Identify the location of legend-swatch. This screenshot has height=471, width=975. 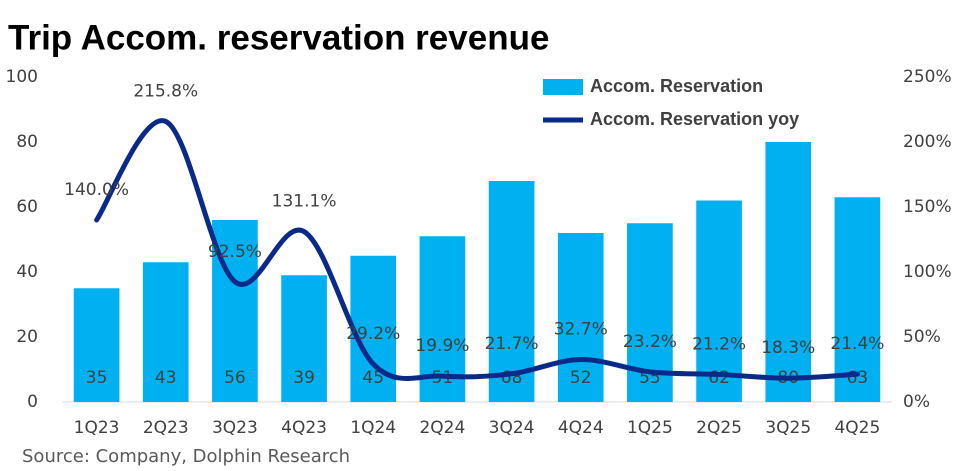
(563, 87).